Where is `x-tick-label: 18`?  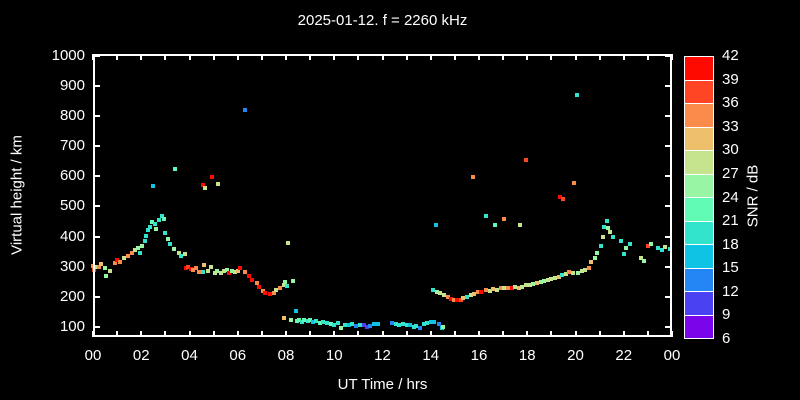
x-tick-label: 18 is located at coordinates (527, 355).